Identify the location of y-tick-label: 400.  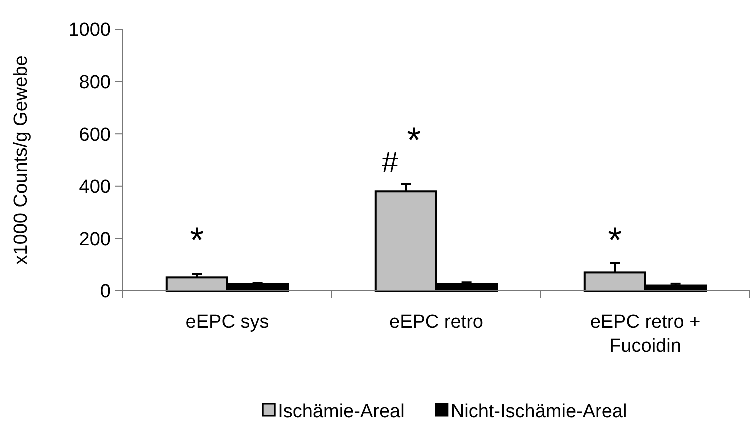
(95, 187).